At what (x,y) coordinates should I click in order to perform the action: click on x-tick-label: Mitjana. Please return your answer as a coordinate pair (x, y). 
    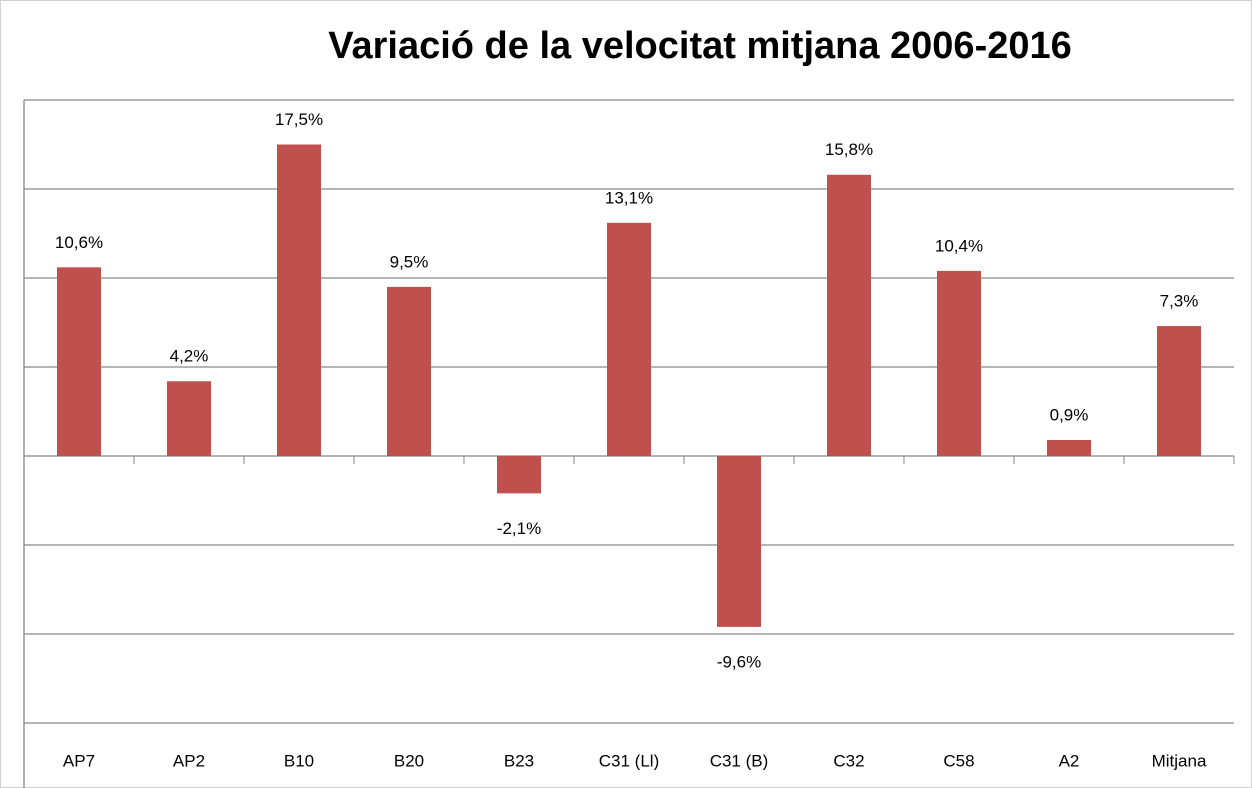
    Looking at the image, I should click on (1179, 760).